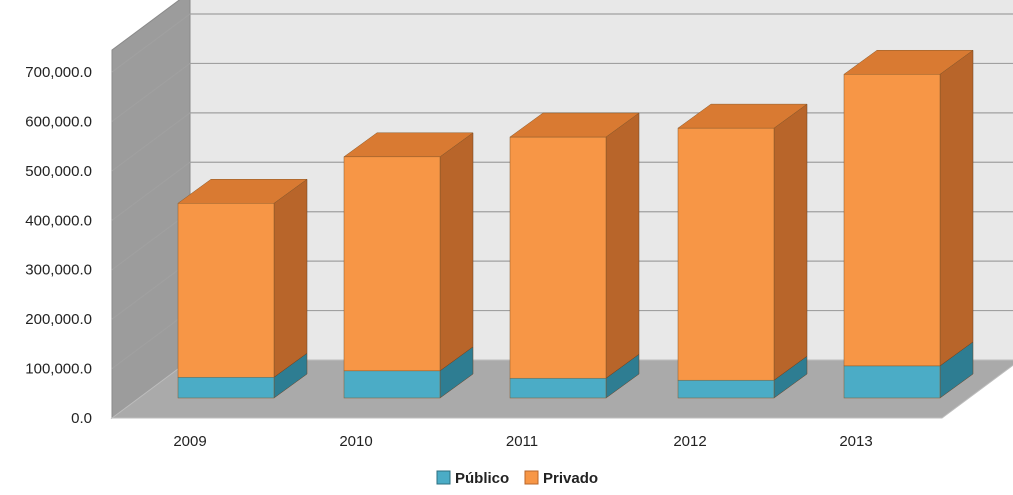  I want to click on x-tick-label: 2011, so click(522, 441).